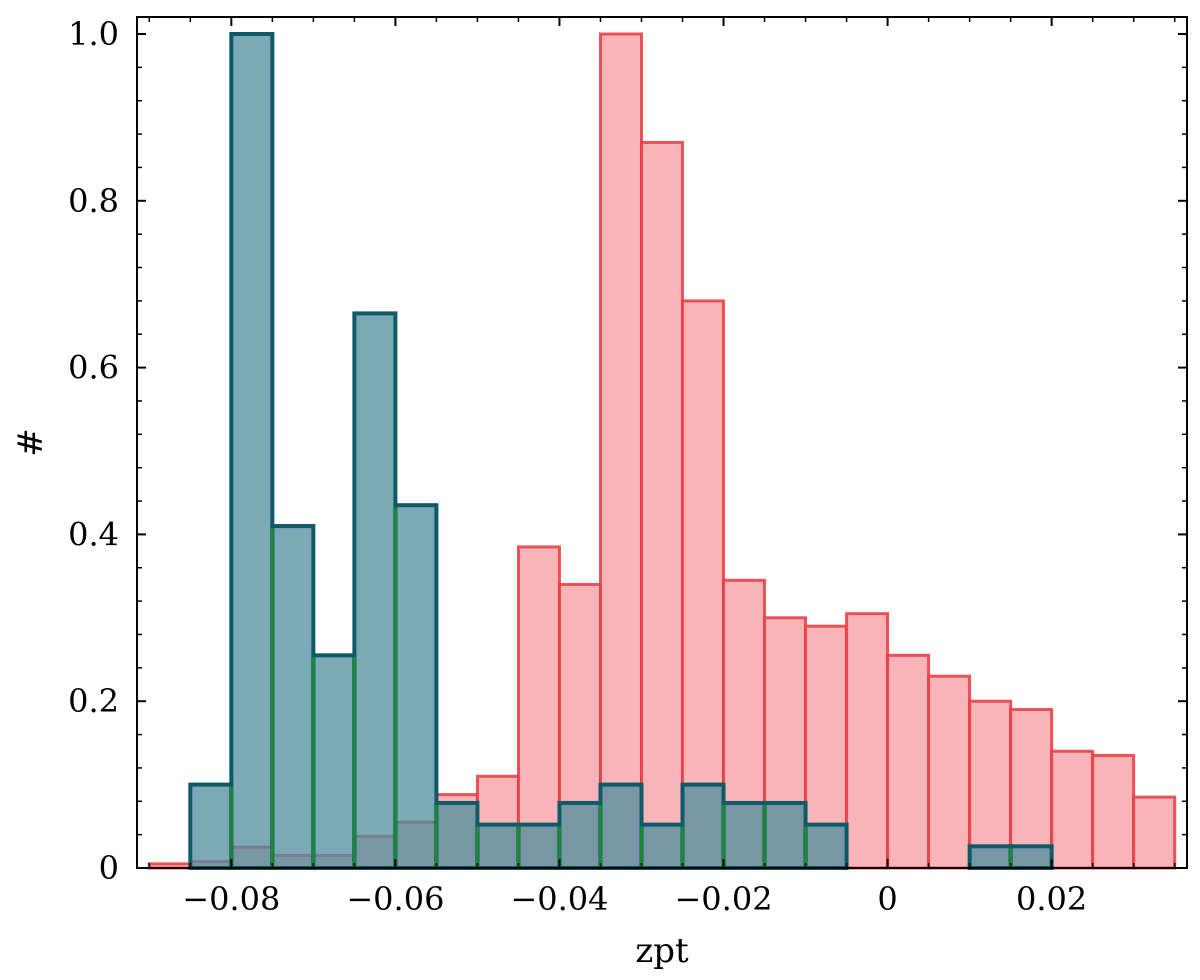  I want to click on y-axis-label: #, so click(31, 442).